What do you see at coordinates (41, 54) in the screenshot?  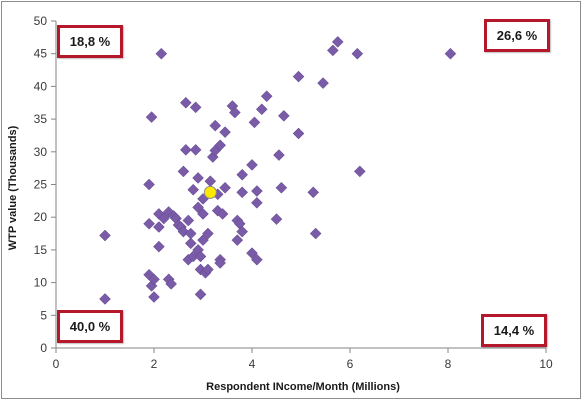 I see `y-tick-label: 45` at bounding box center [41, 54].